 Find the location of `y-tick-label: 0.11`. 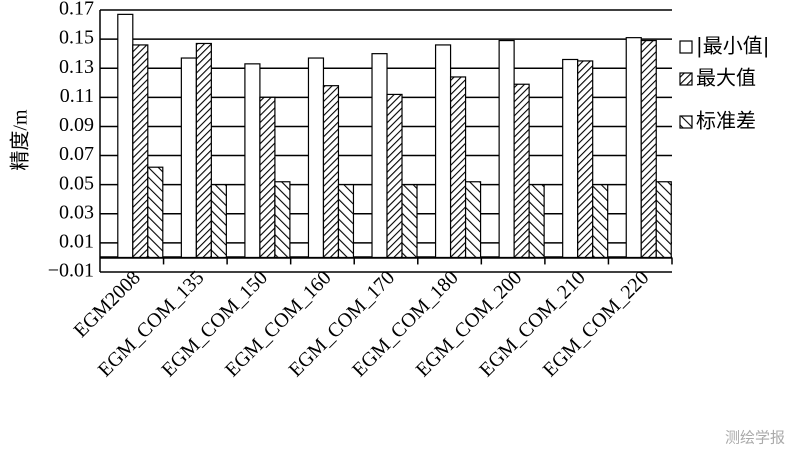

y-tick-label: 0.11 is located at coordinates (77, 96).